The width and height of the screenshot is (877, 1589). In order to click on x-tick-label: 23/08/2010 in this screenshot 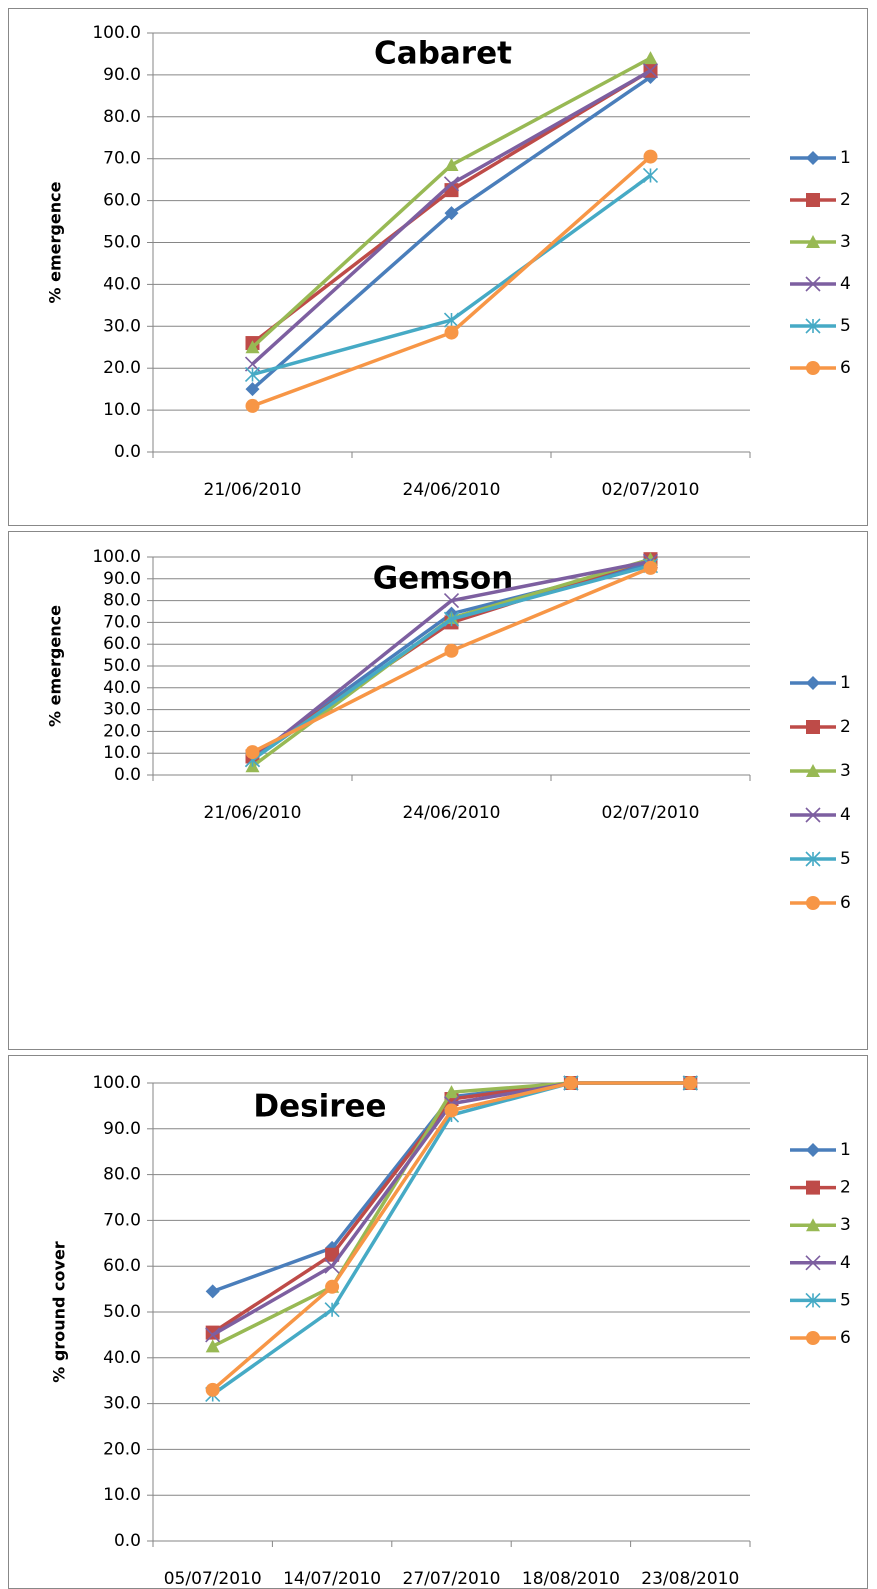, I will do `click(690, 1579)`.